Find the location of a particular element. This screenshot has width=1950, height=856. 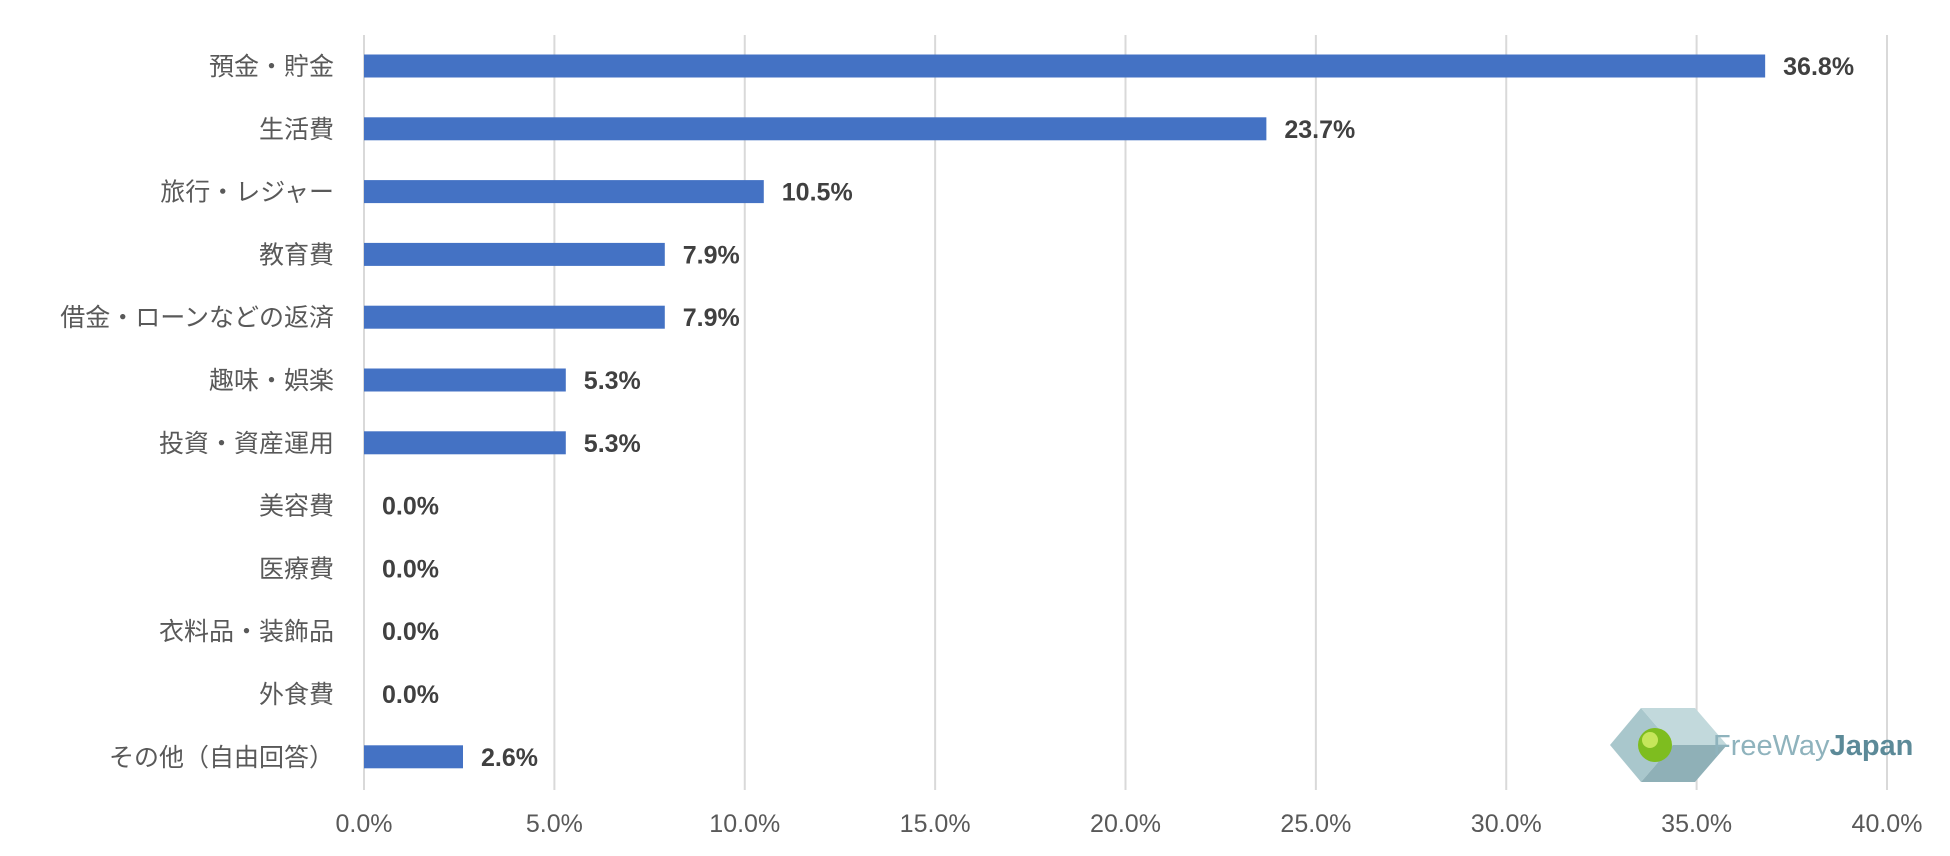

bar-value-label: 23.7% is located at coordinates (1319, 130).